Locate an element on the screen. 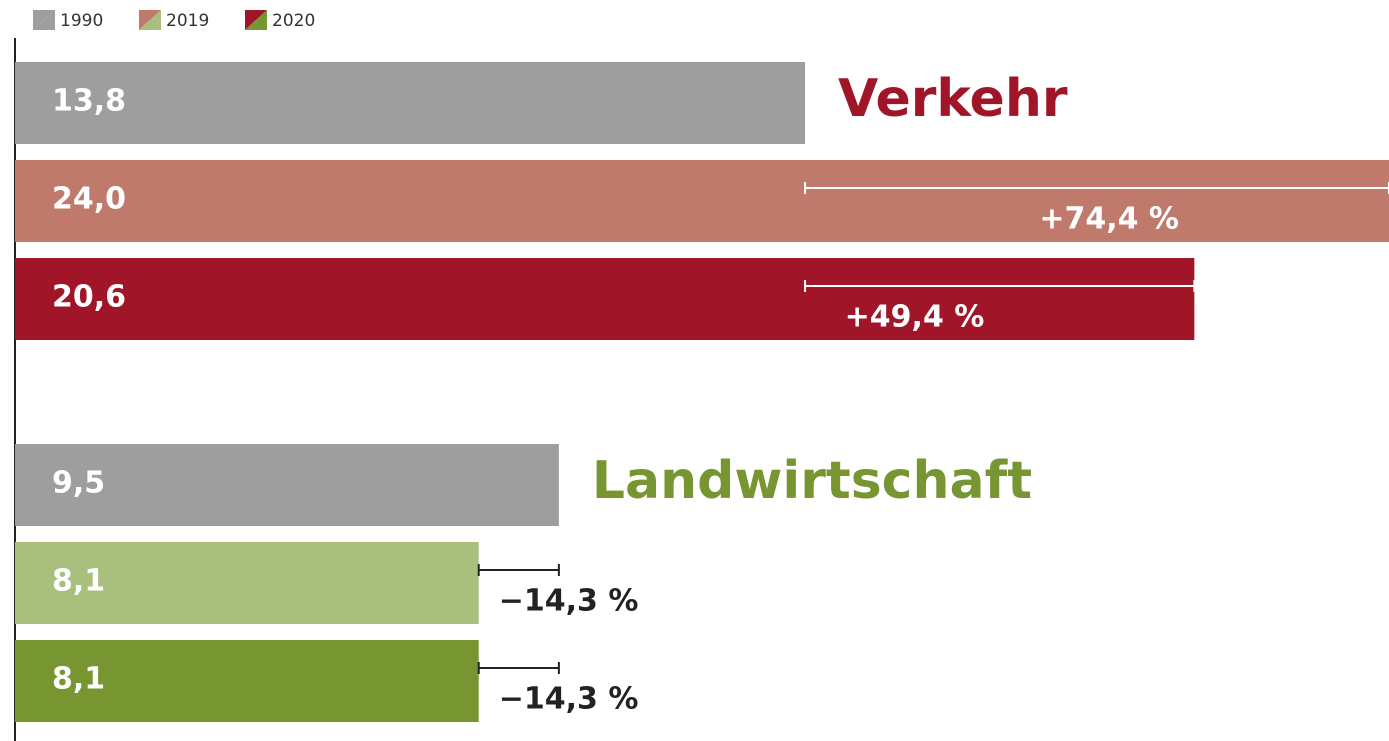  change-label: +49,4 % is located at coordinates (915, 317).